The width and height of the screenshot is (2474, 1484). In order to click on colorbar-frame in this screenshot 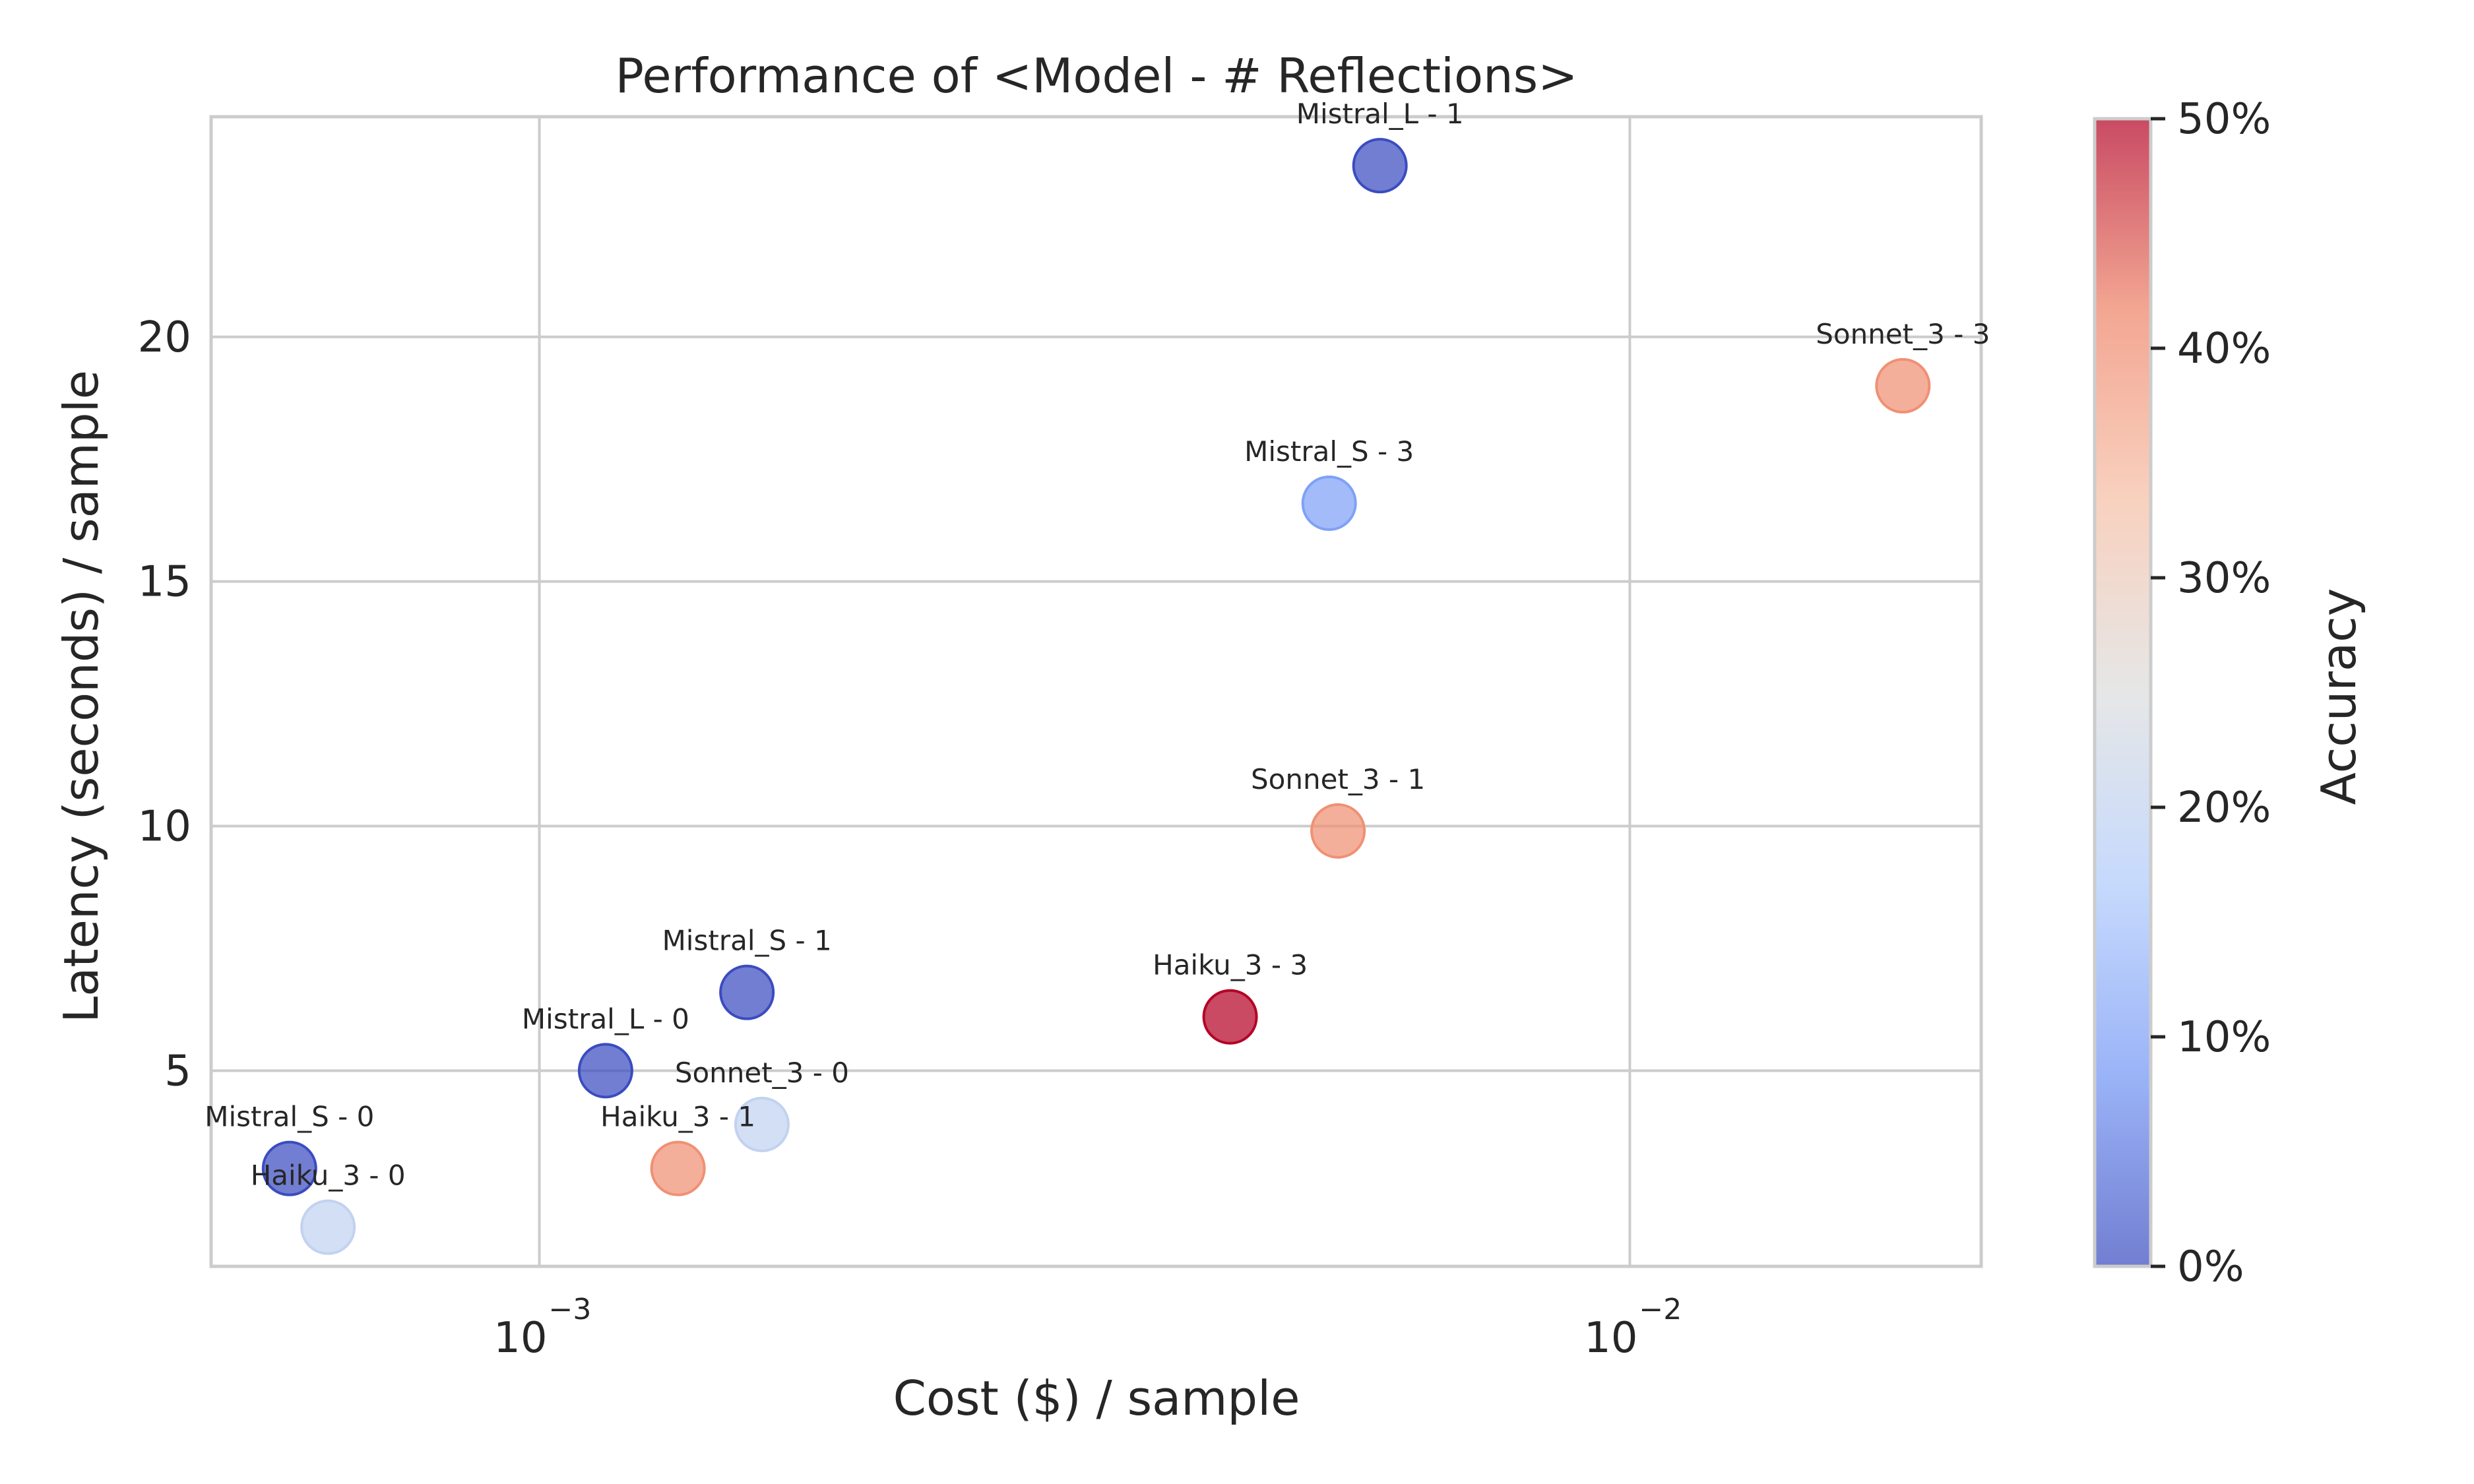, I will do `click(2123, 693)`.